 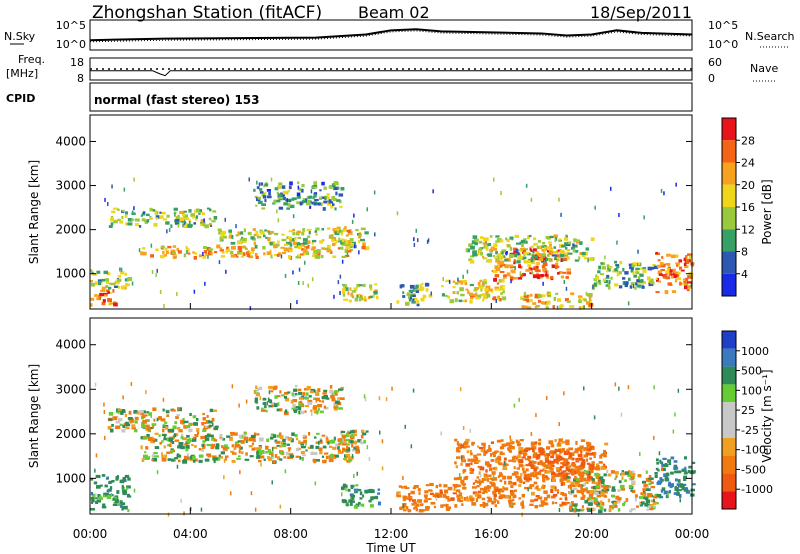 I want to click on date-title: 18/Sep/2011, so click(x=641, y=12).